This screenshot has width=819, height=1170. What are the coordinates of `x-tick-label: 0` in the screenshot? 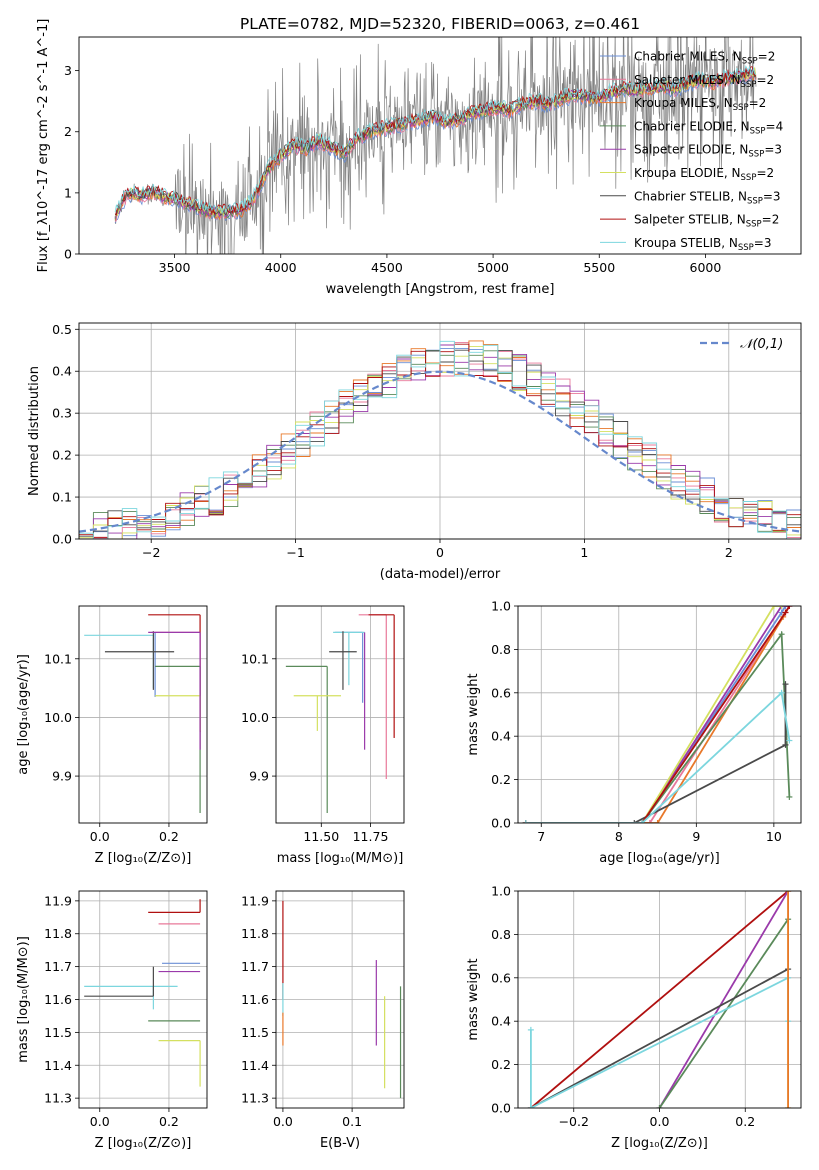 It's located at (440, 552).